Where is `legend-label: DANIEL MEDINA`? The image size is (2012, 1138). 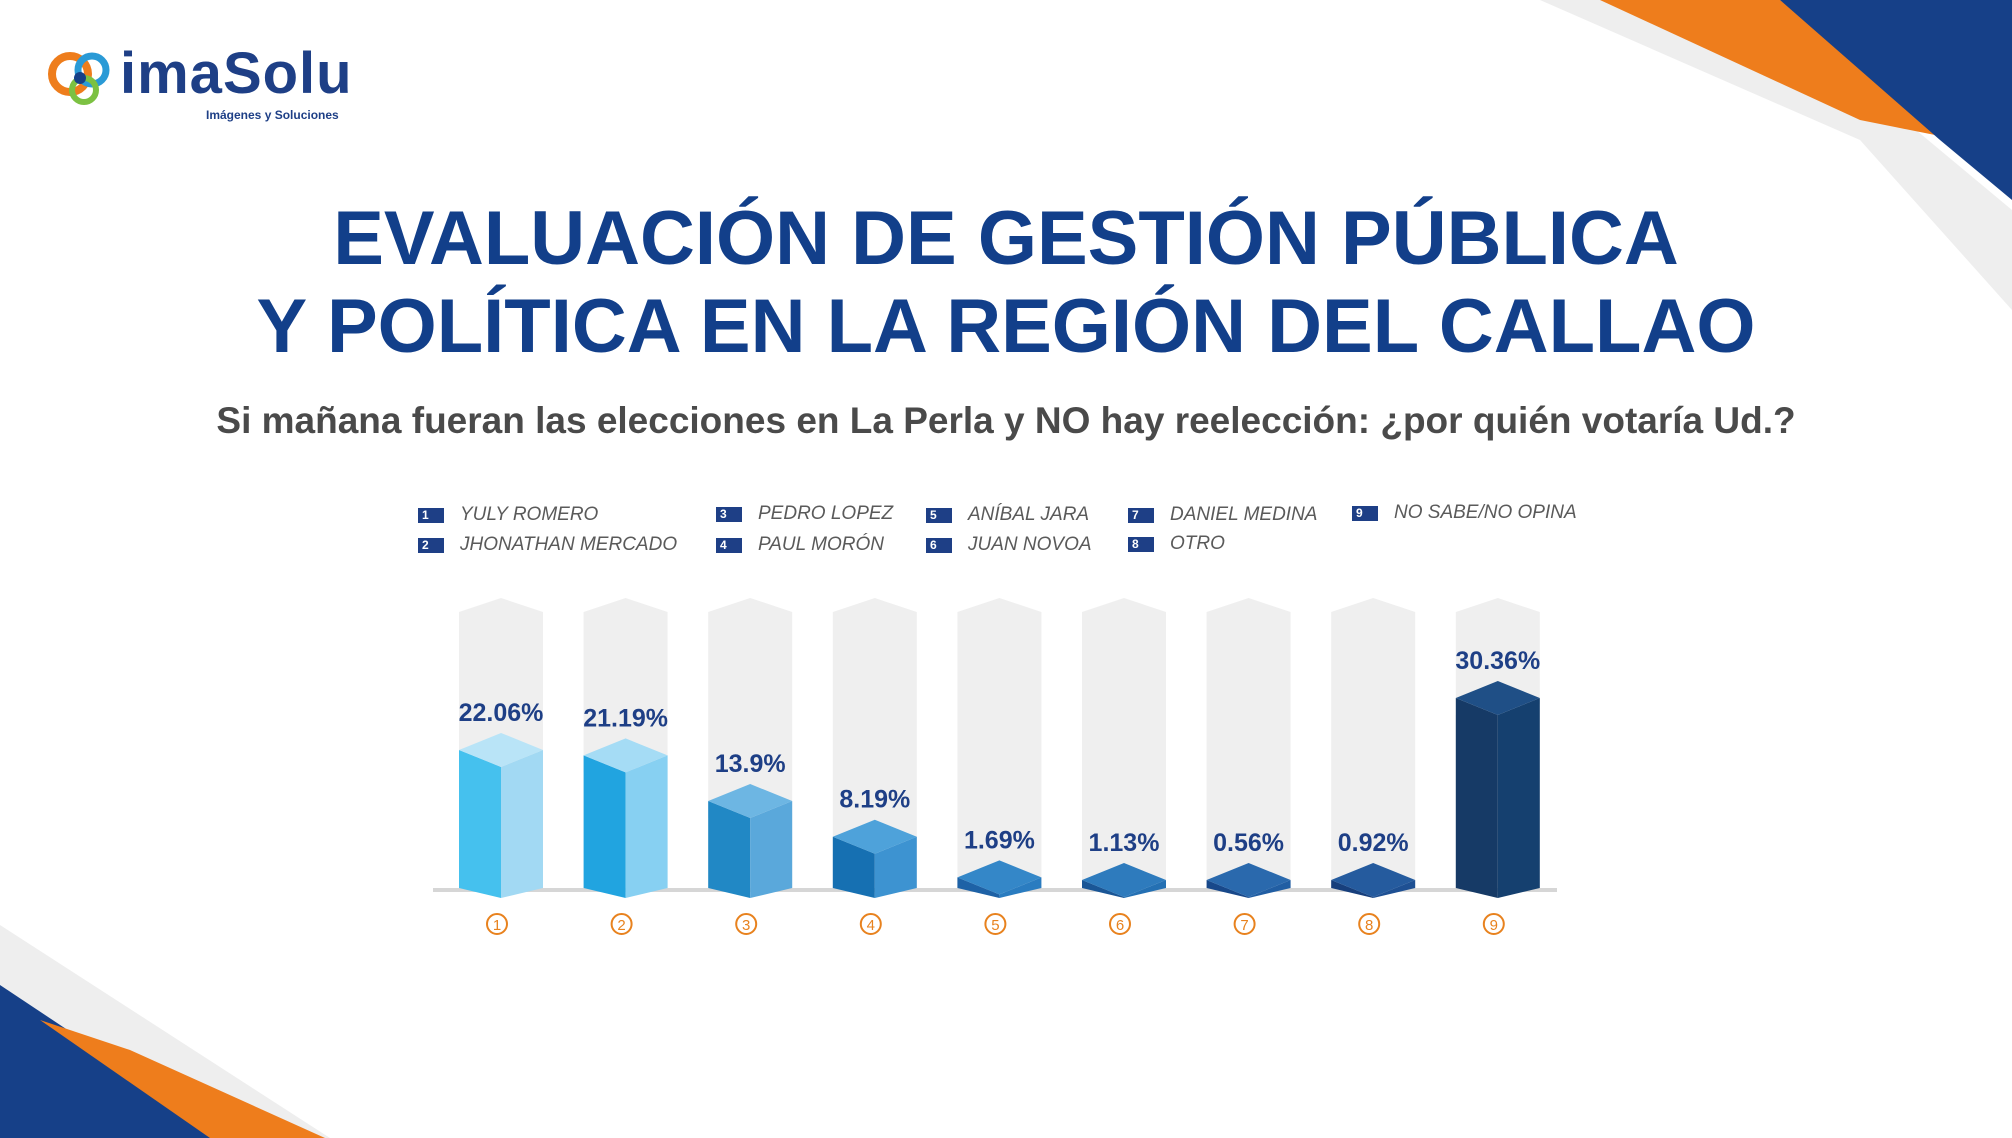 legend-label: DANIEL MEDINA is located at coordinates (1244, 514).